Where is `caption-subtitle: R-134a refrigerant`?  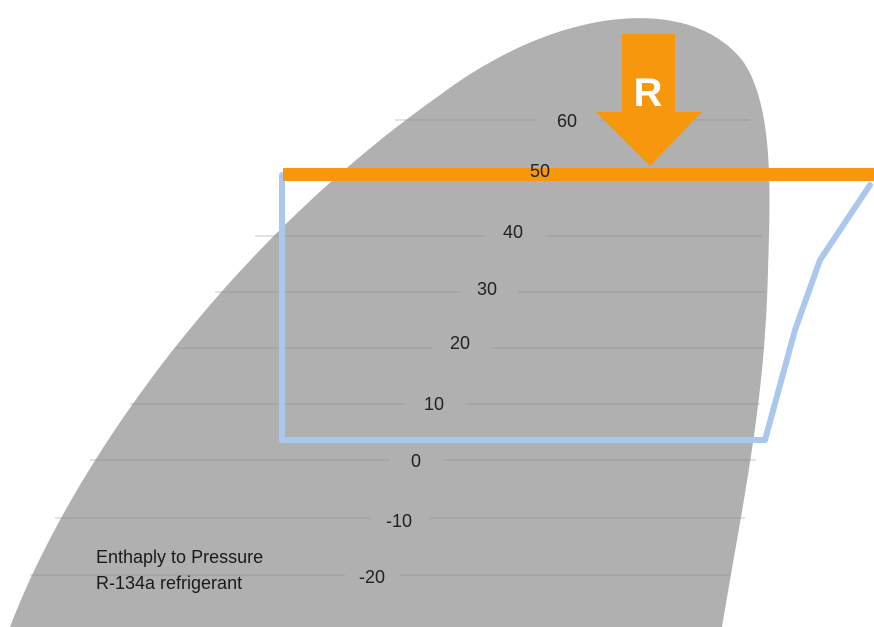 caption-subtitle: R-134a refrigerant is located at coordinates (169, 583).